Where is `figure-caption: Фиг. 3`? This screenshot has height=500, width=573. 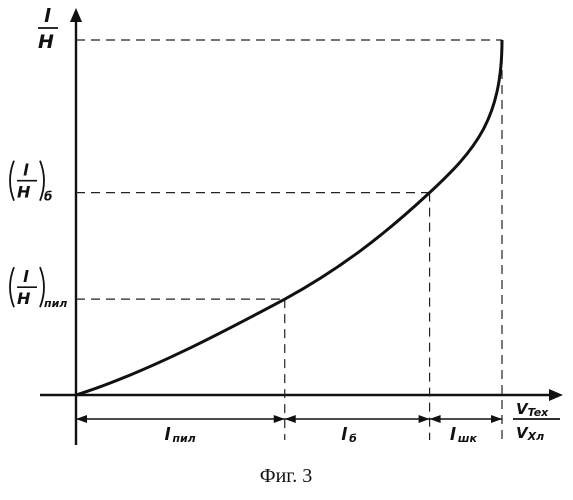
figure-caption: Фиг. 3 is located at coordinates (286, 476).